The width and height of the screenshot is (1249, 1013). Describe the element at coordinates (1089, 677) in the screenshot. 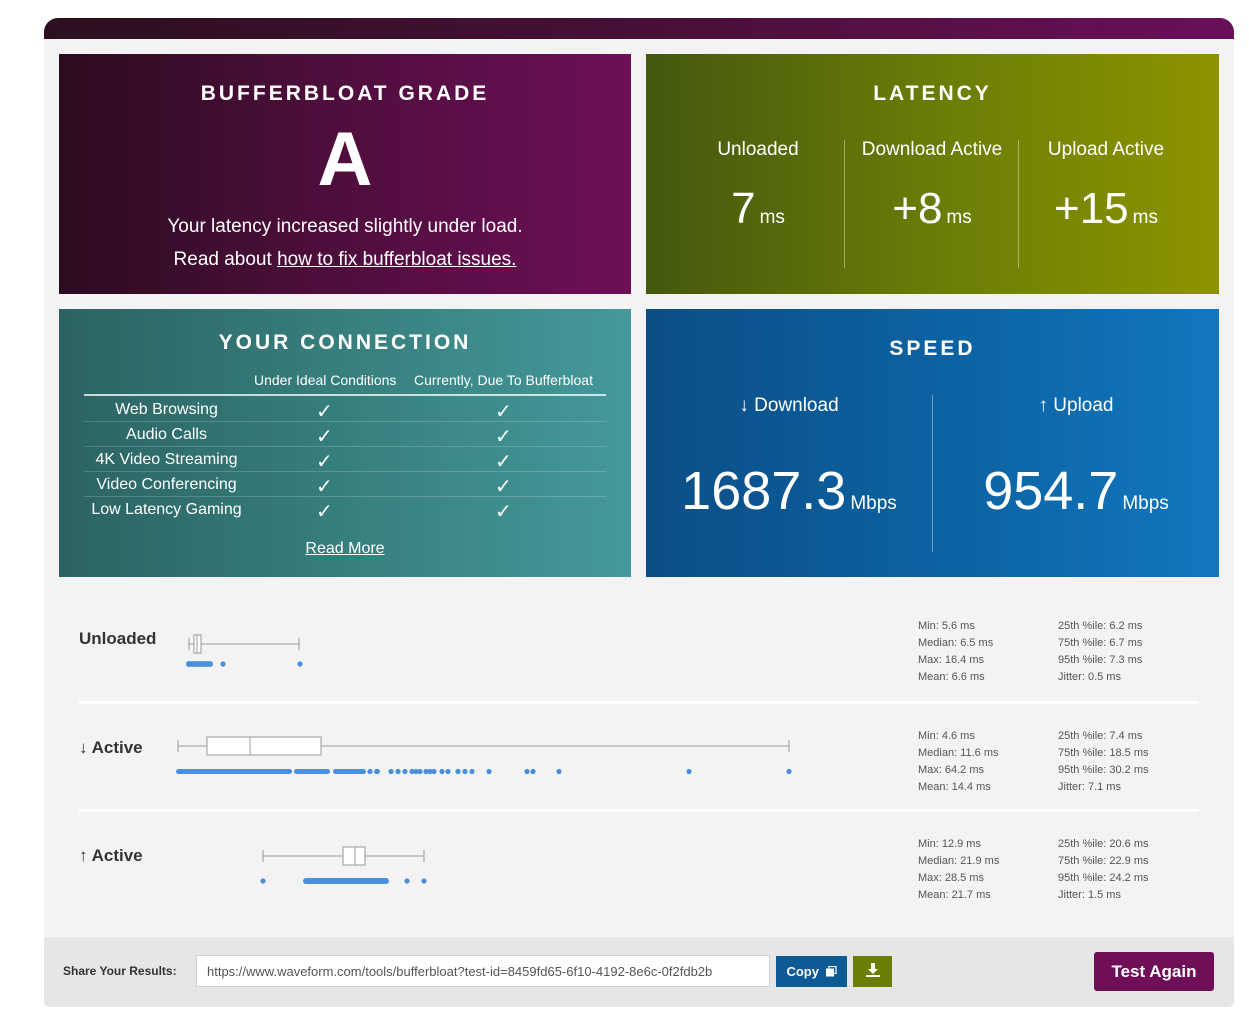

I see `stat-jitter: Jitter: 0.5 ms` at that location.